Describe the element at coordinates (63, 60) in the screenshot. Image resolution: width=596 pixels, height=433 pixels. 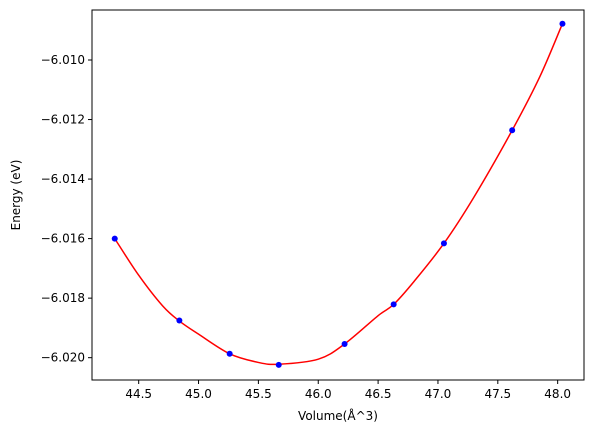
I see `y-tick-label: −6.010` at that location.